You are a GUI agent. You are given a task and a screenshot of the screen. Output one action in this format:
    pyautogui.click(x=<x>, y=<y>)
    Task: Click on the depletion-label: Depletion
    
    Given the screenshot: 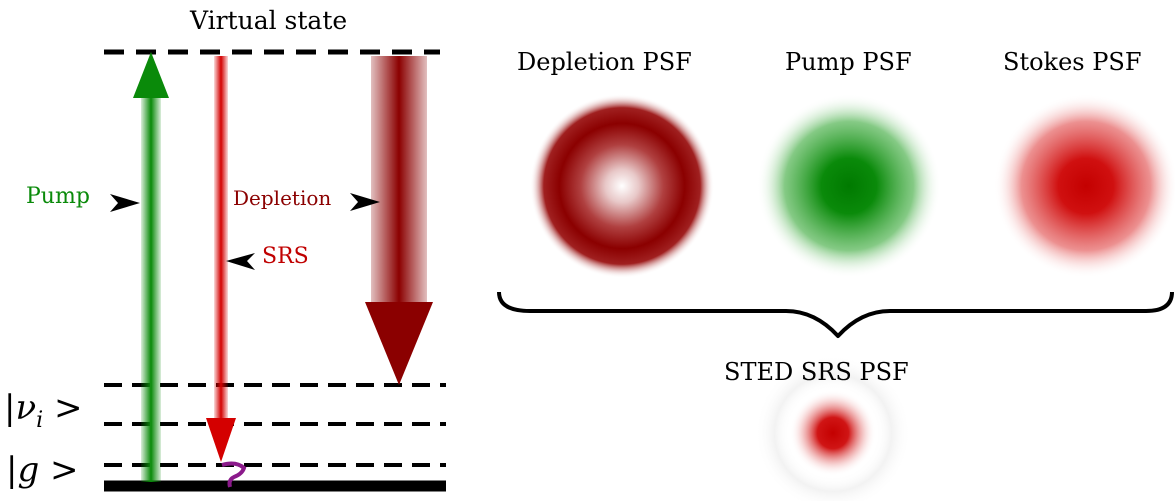 What is the action you would take?
    pyautogui.click(x=282, y=198)
    